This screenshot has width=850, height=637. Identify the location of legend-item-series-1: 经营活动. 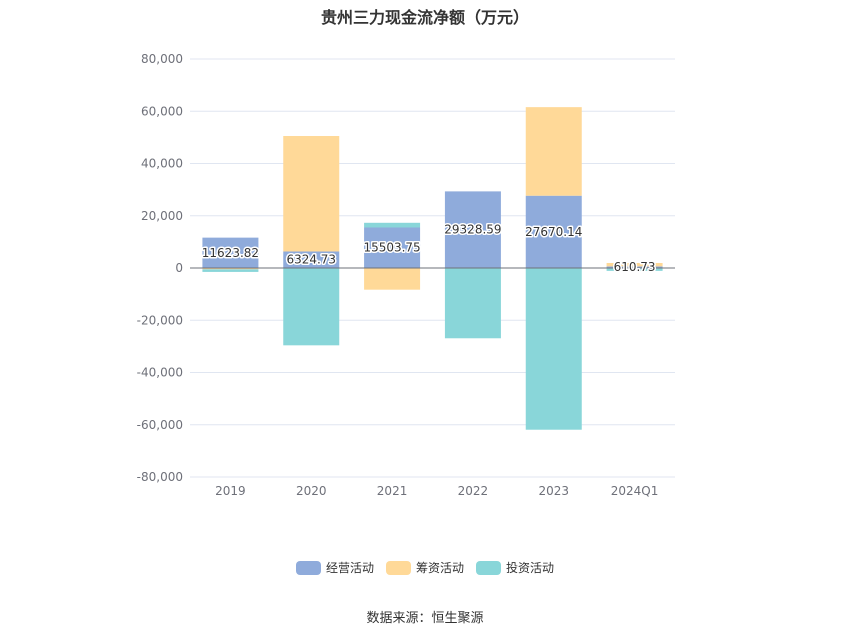
(334, 567).